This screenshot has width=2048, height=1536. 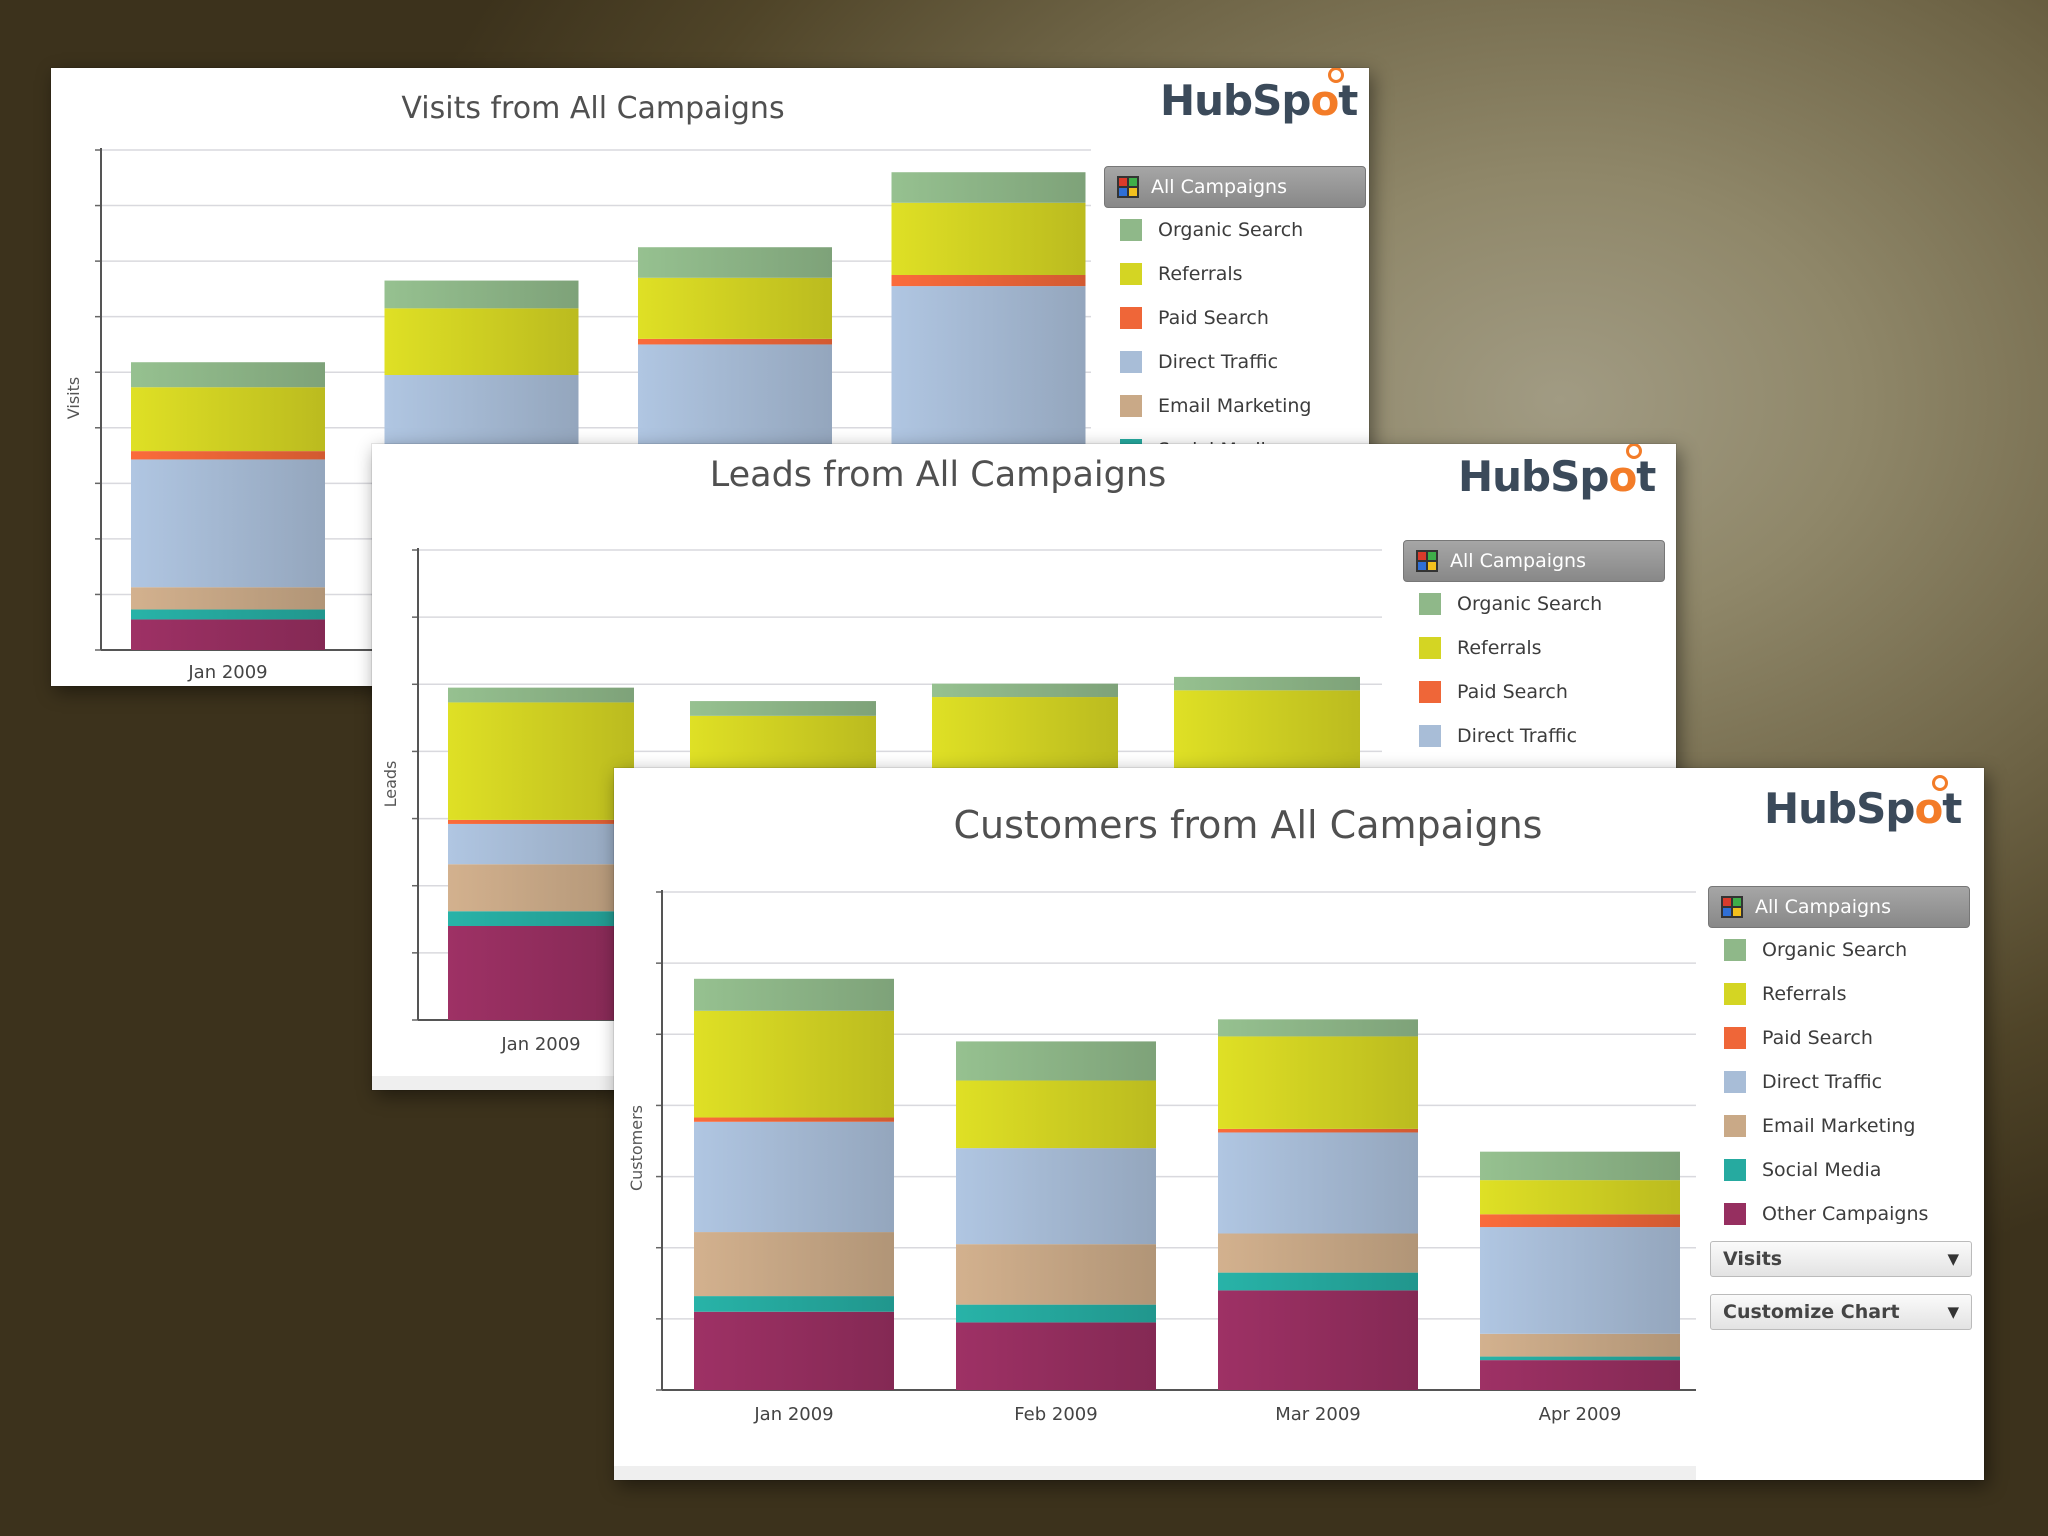 I want to click on y-axis-label: Visits, so click(x=73, y=398).